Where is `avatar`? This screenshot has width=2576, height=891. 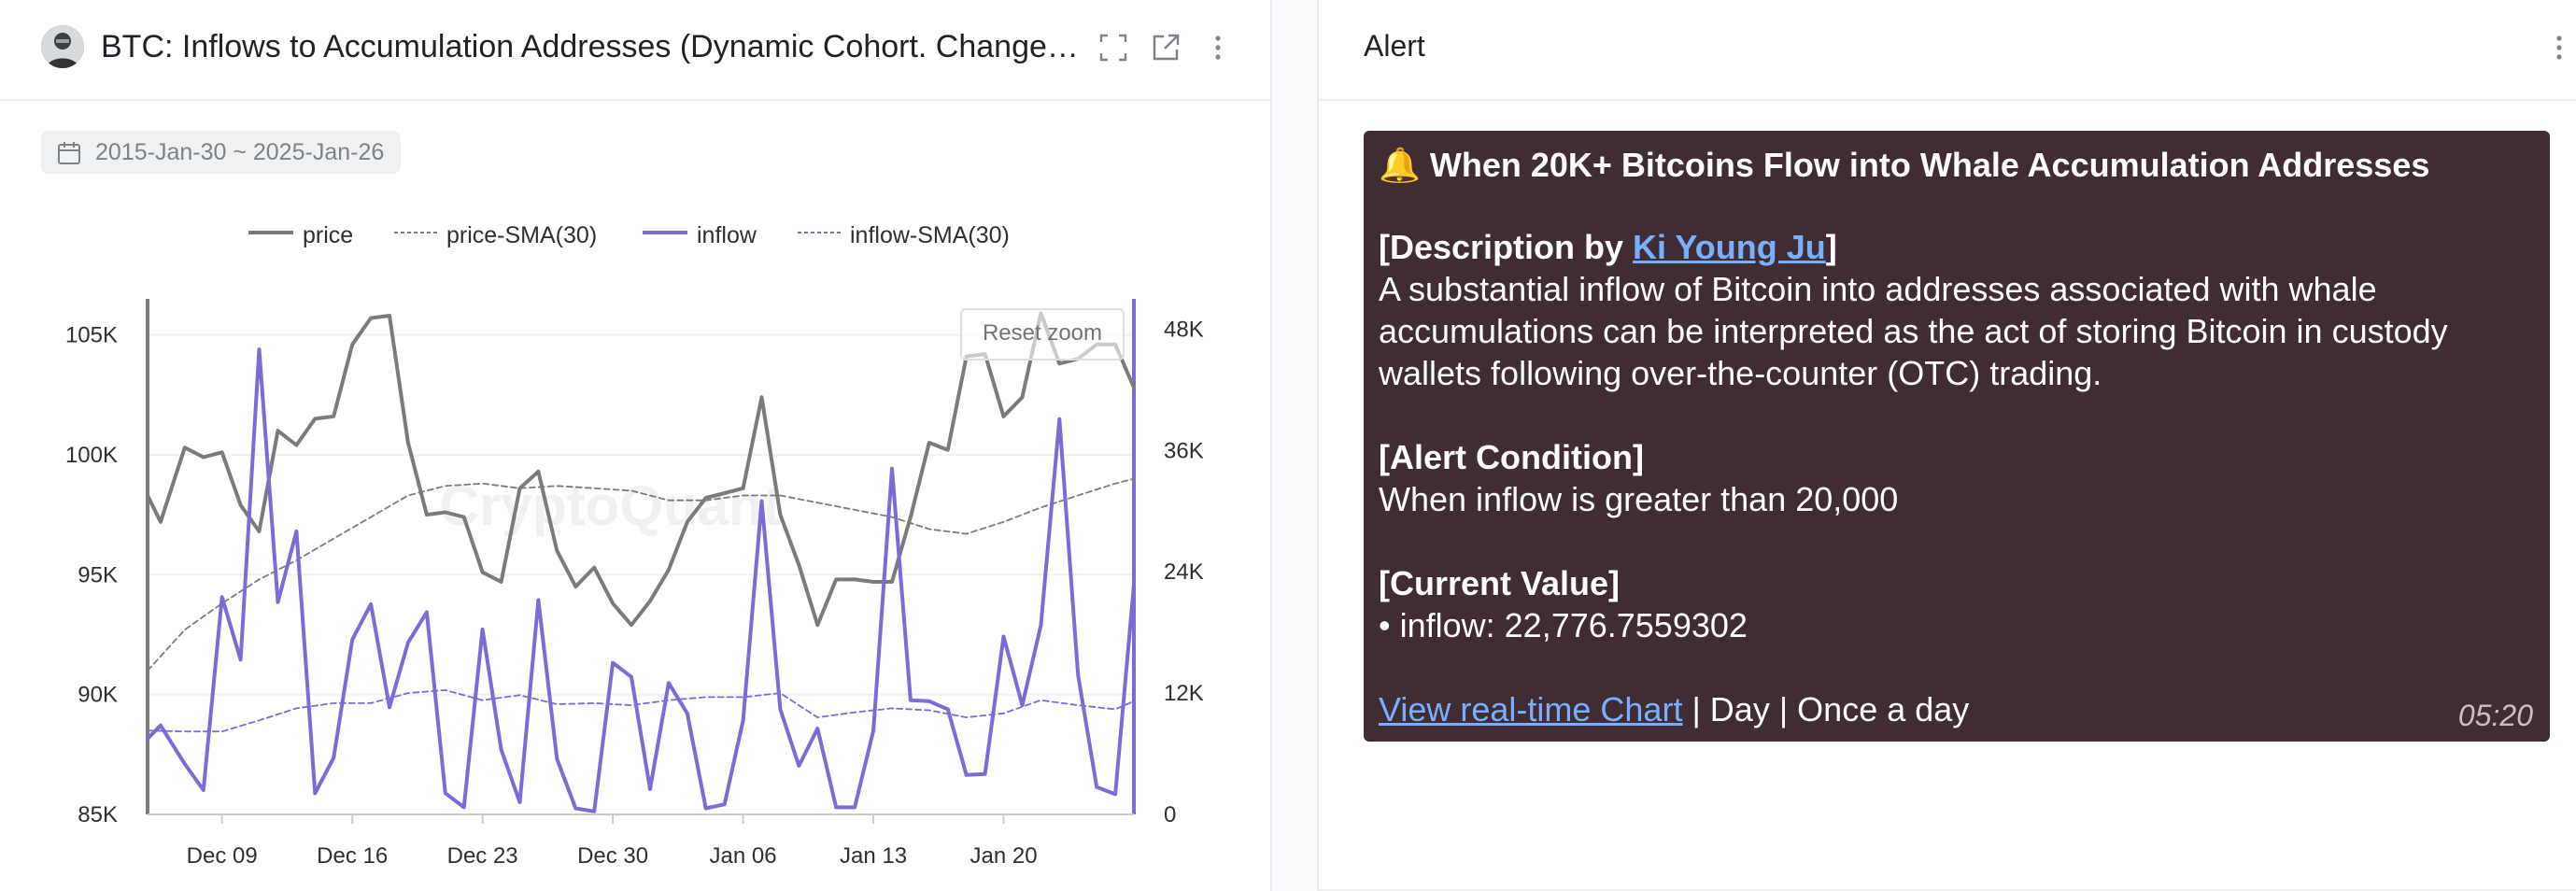 avatar is located at coordinates (62, 46).